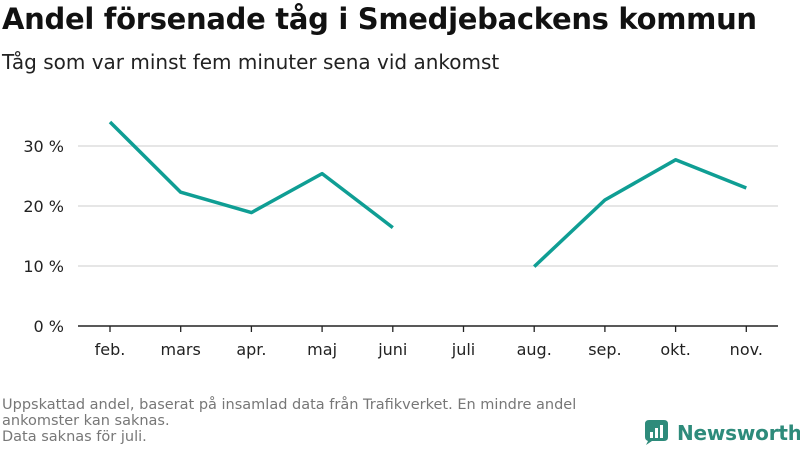 This screenshot has height=450, width=800. I want to click on y-tick-label: 30 %, so click(43, 146).